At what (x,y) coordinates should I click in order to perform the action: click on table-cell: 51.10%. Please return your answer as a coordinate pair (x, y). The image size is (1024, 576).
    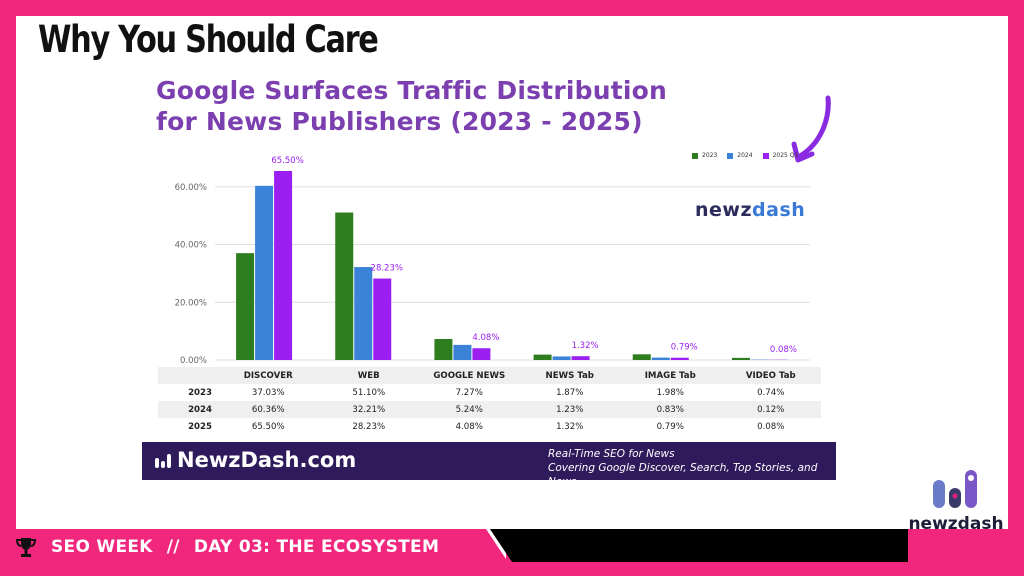
    Looking at the image, I should click on (369, 392).